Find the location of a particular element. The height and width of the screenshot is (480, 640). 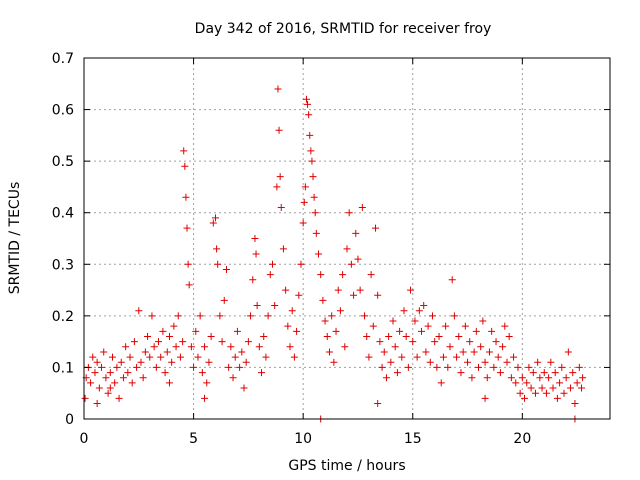

y-tick-label: 0 is located at coordinates (69, 420).